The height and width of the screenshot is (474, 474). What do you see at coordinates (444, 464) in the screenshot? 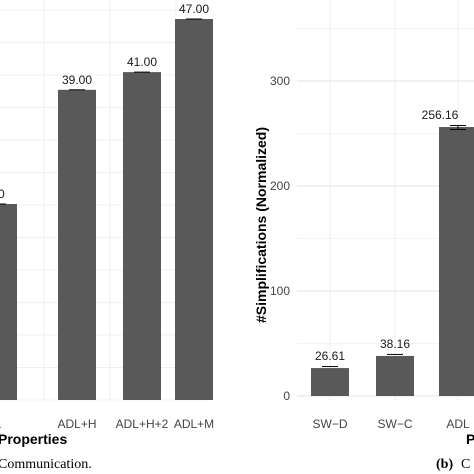
I see `right-caption-label: (b)` at bounding box center [444, 464].